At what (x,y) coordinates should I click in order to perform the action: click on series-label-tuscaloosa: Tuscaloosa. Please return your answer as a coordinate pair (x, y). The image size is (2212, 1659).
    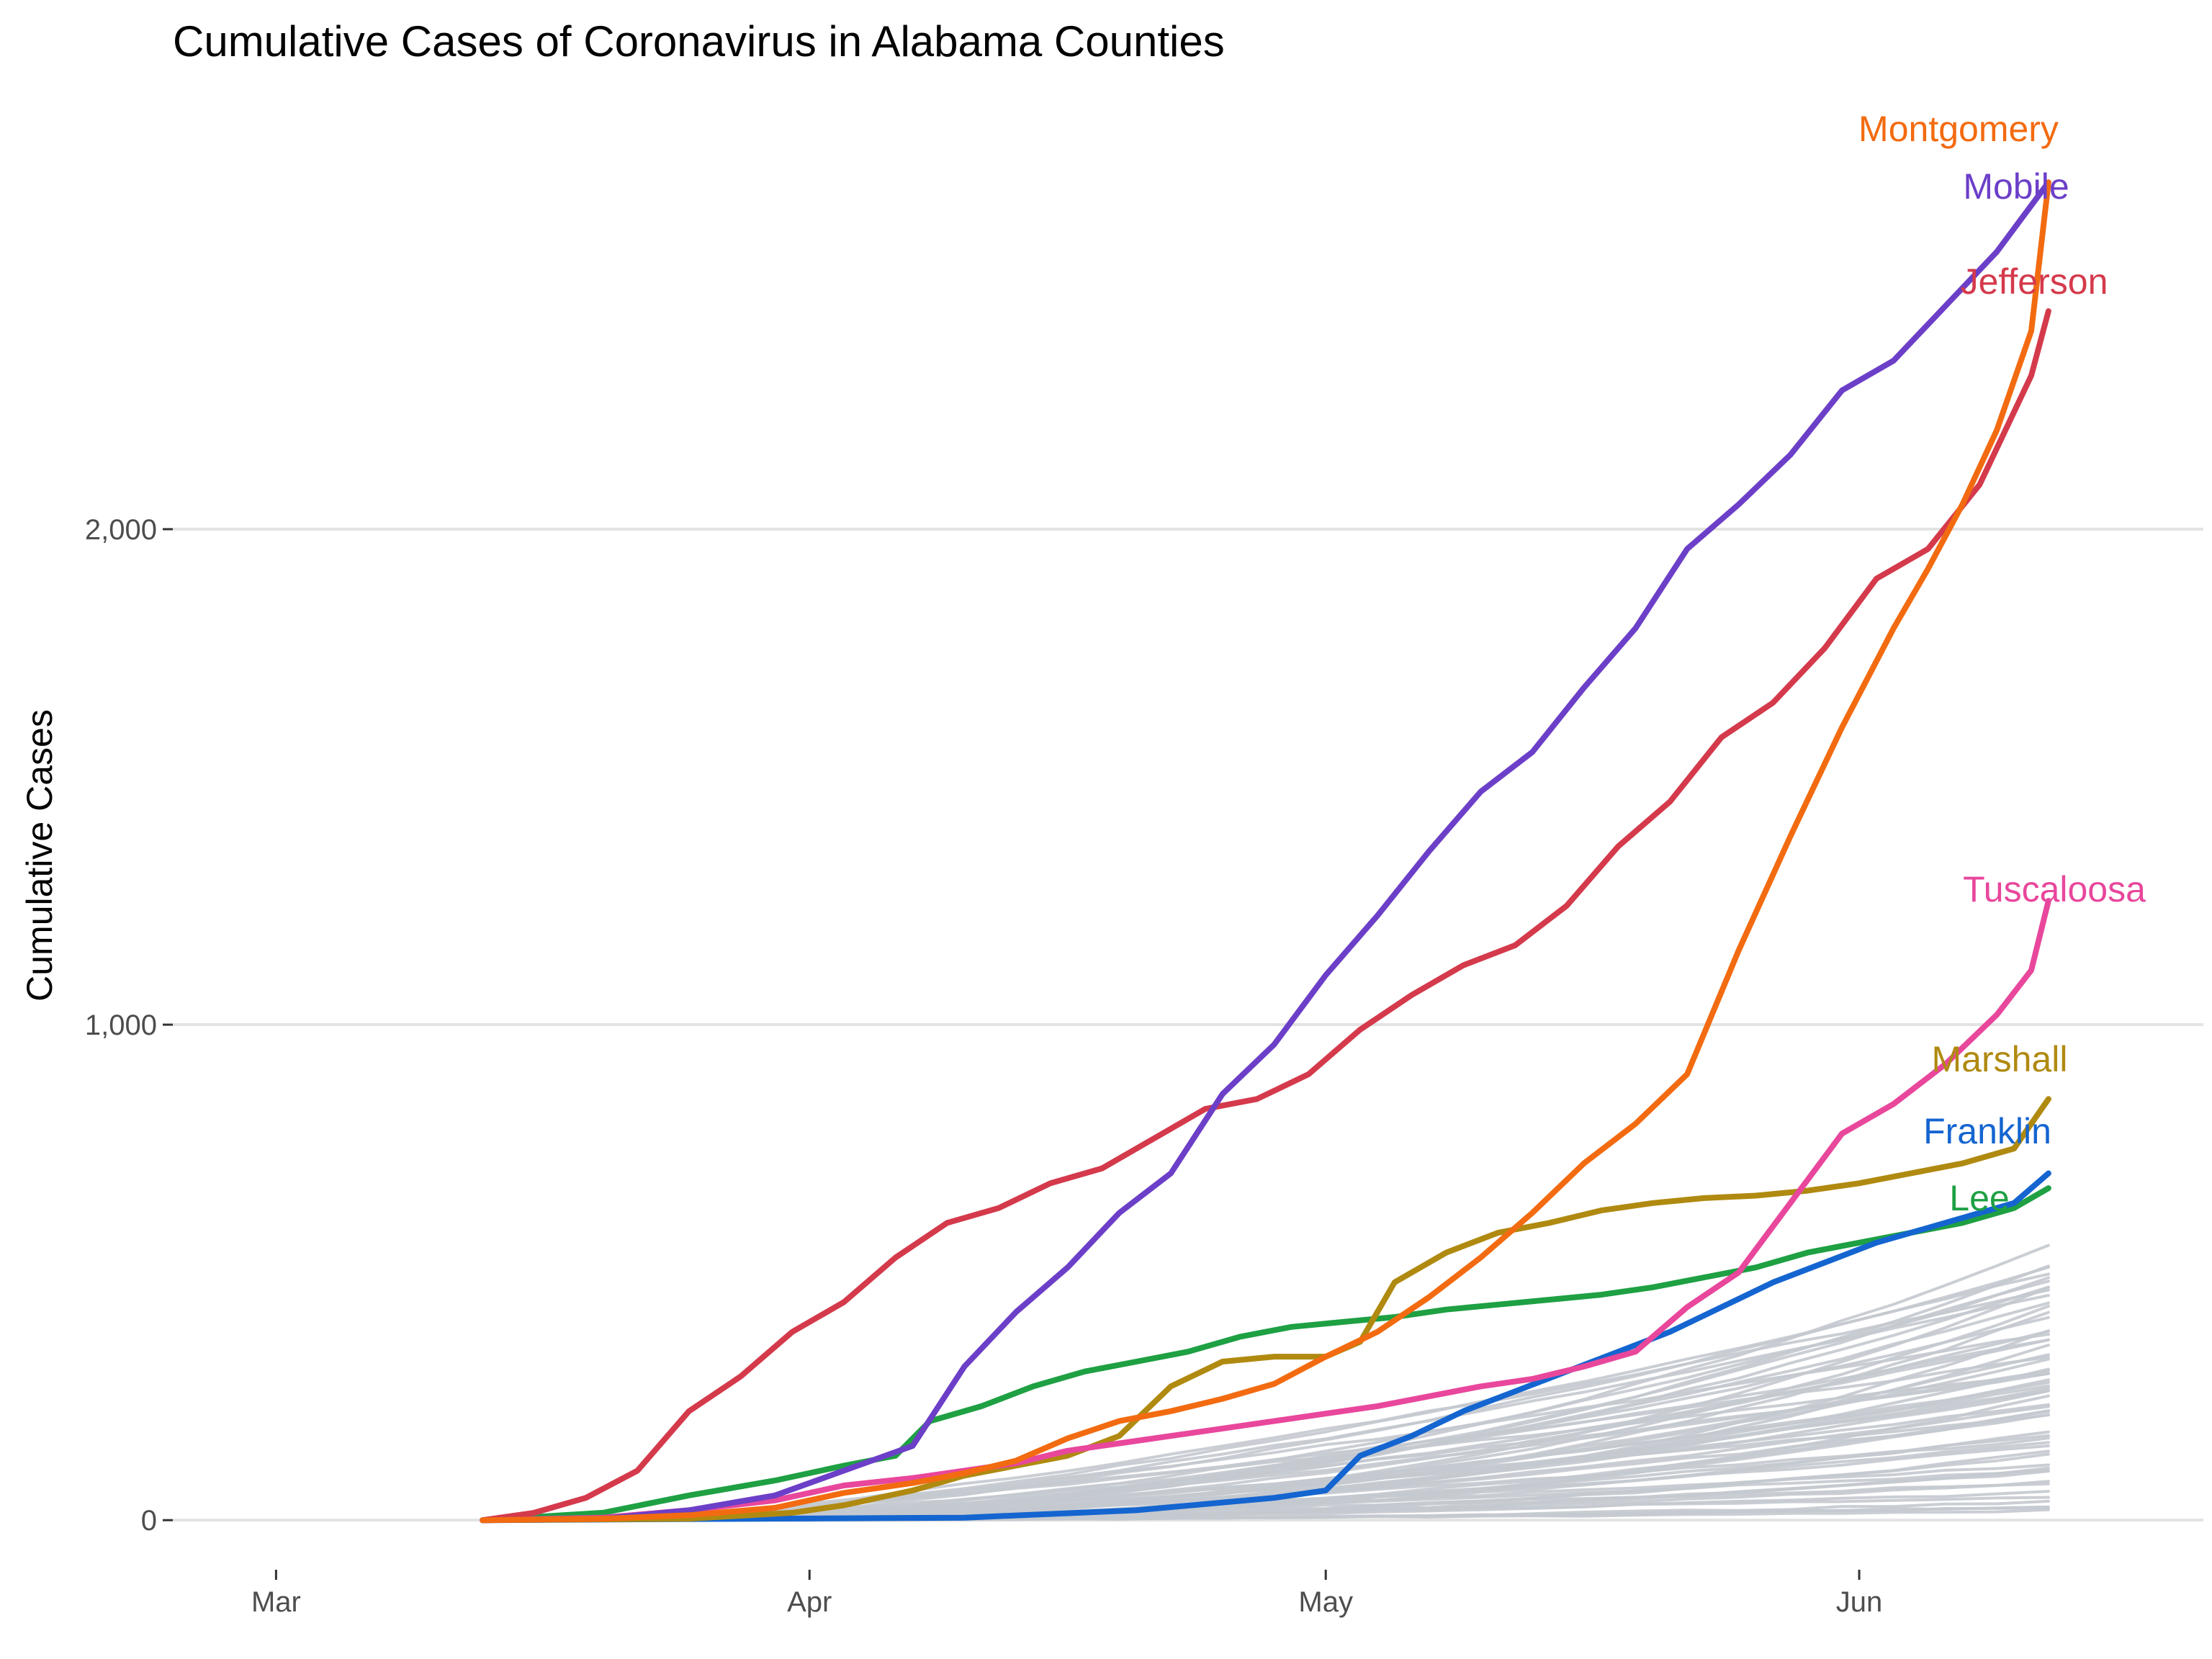
    Looking at the image, I should click on (2054, 889).